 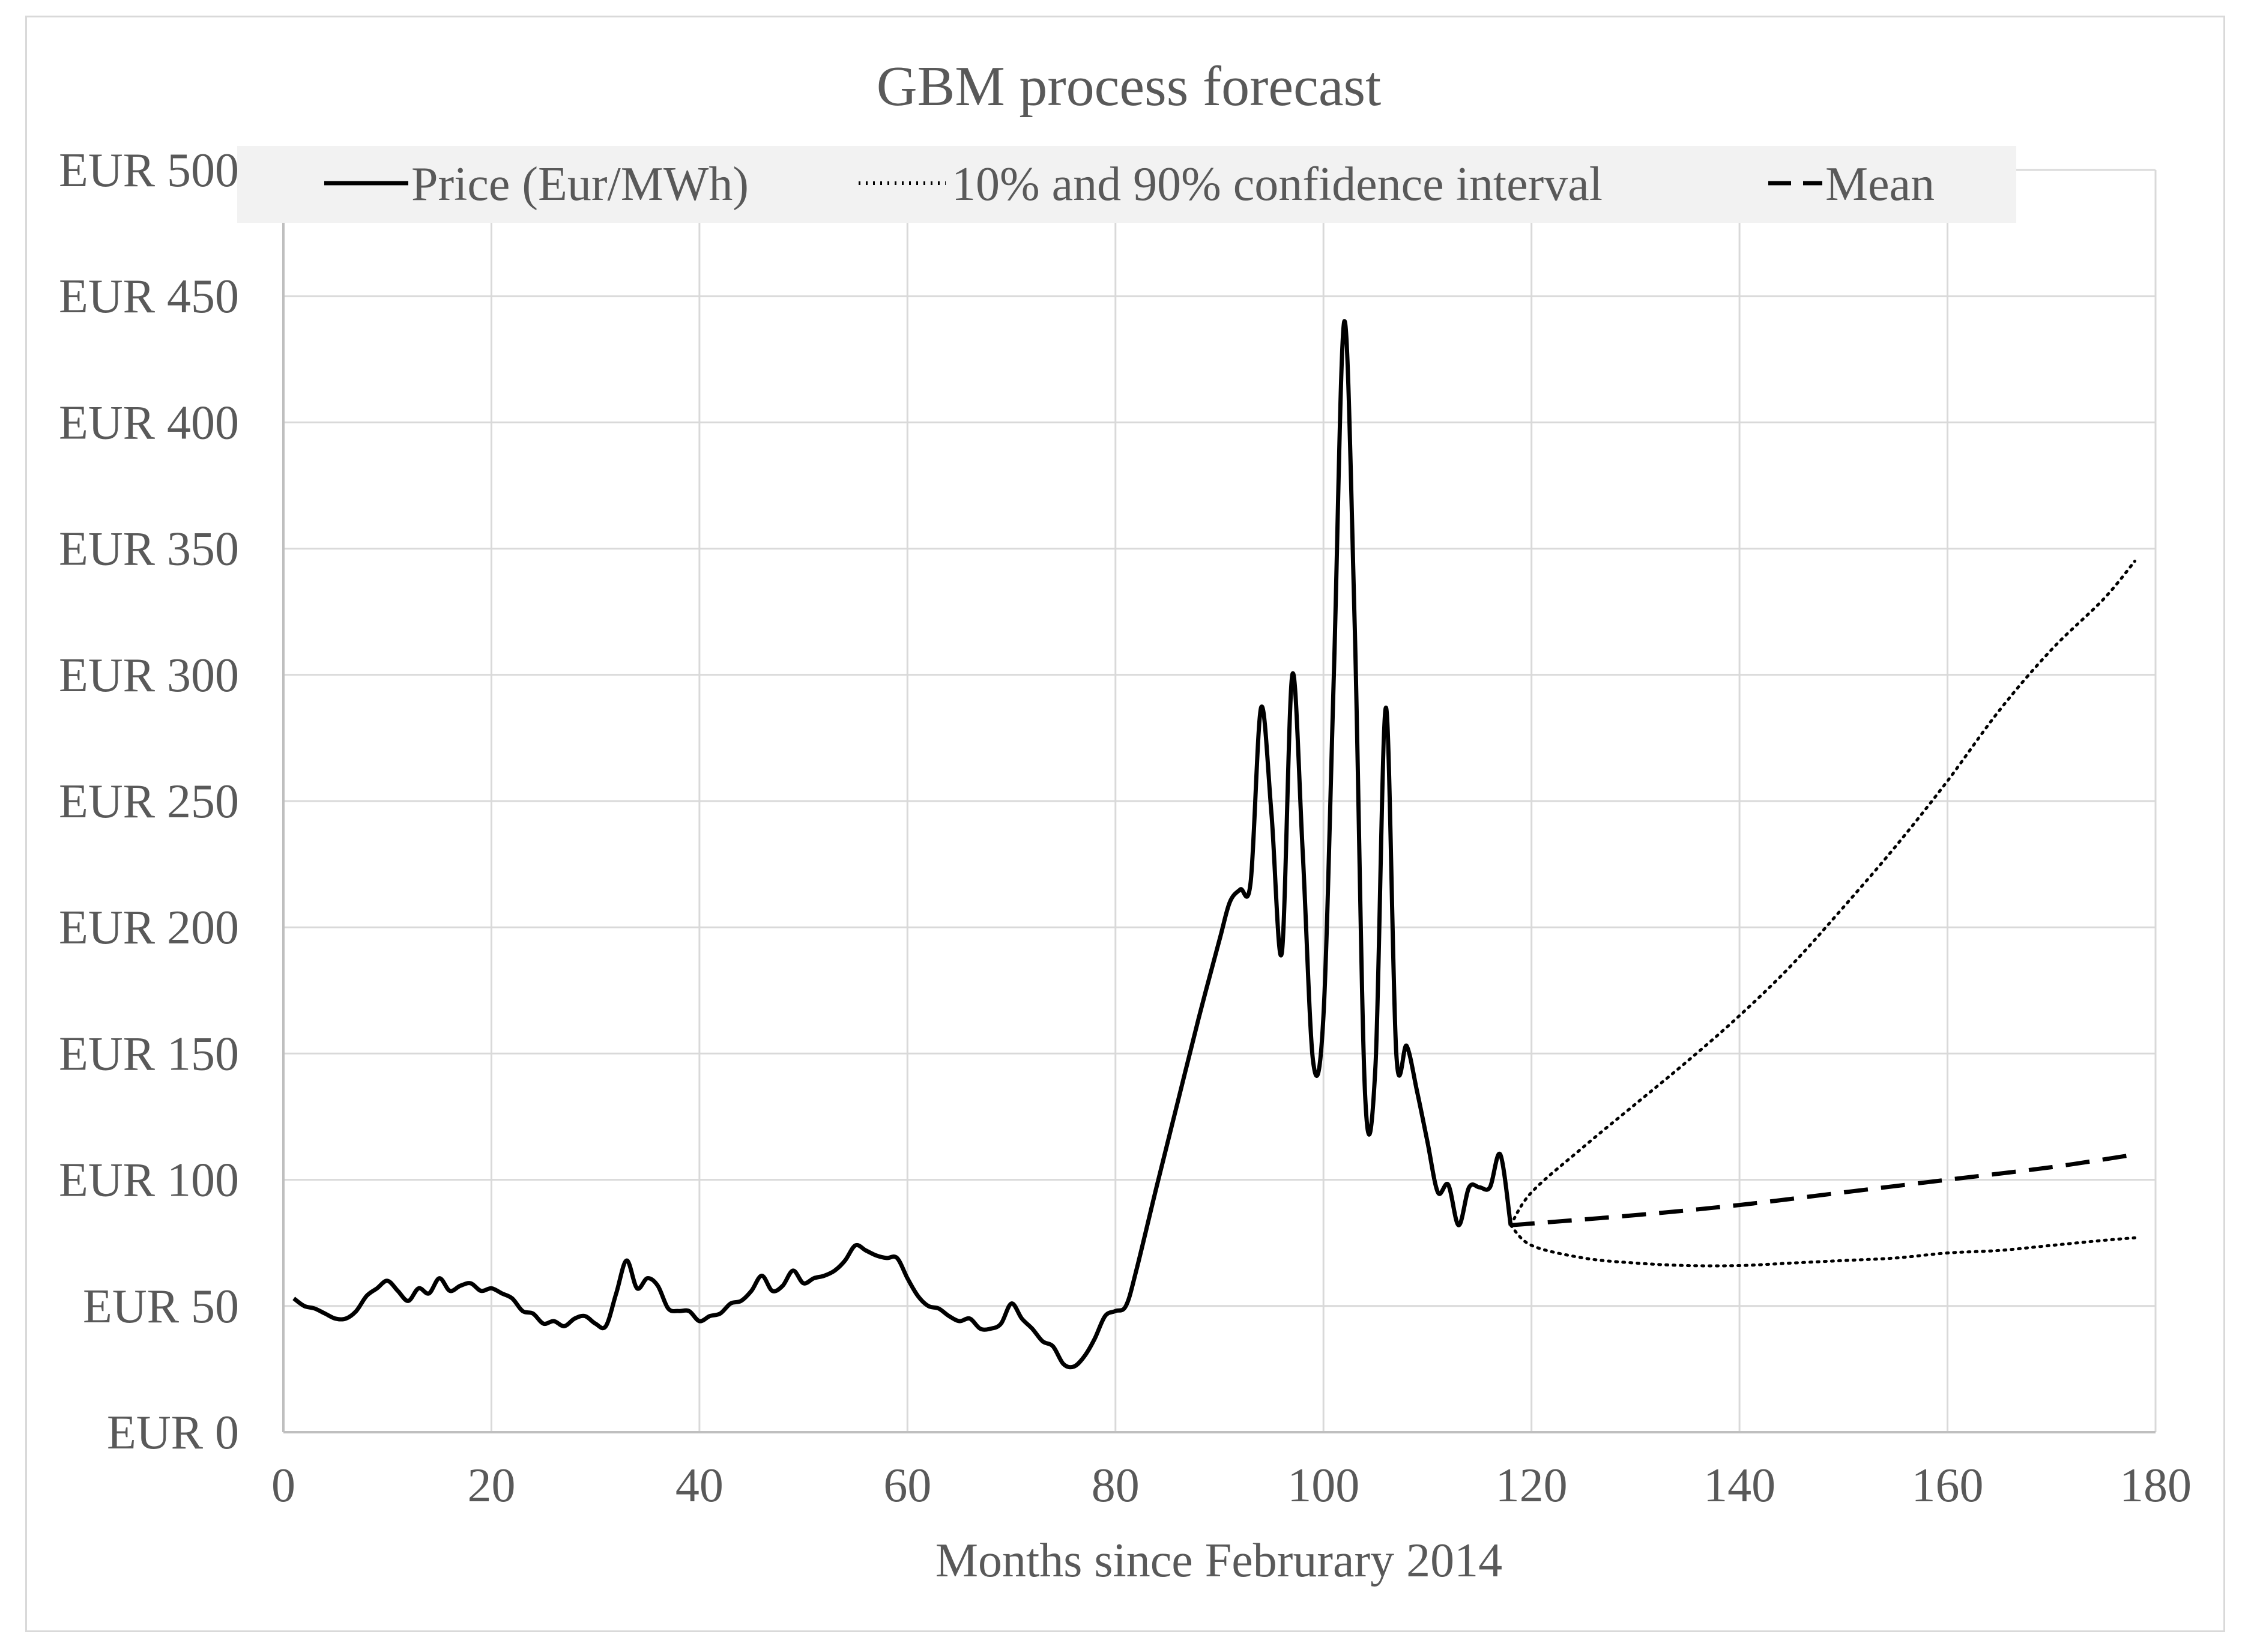 What do you see at coordinates (2156, 1486) in the screenshot?
I see `x-tick-label: 180` at bounding box center [2156, 1486].